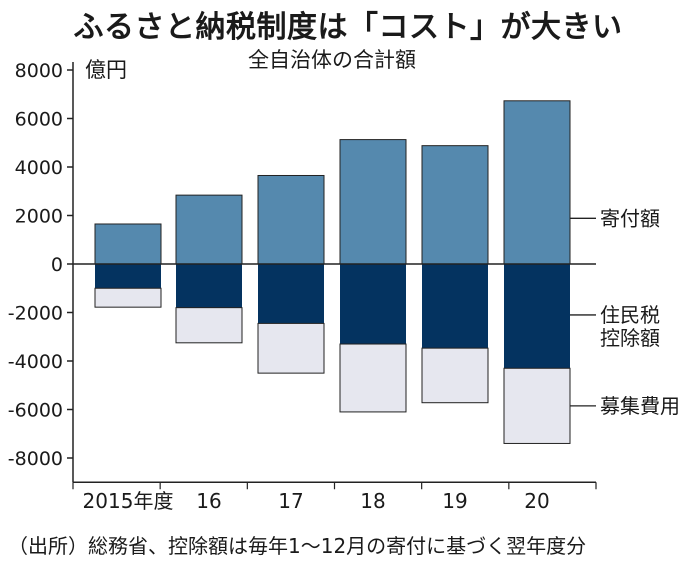 The image size is (696, 564). What do you see at coordinates (39, 71) in the screenshot?
I see `y-tick-label: 8000` at bounding box center [39, 71].